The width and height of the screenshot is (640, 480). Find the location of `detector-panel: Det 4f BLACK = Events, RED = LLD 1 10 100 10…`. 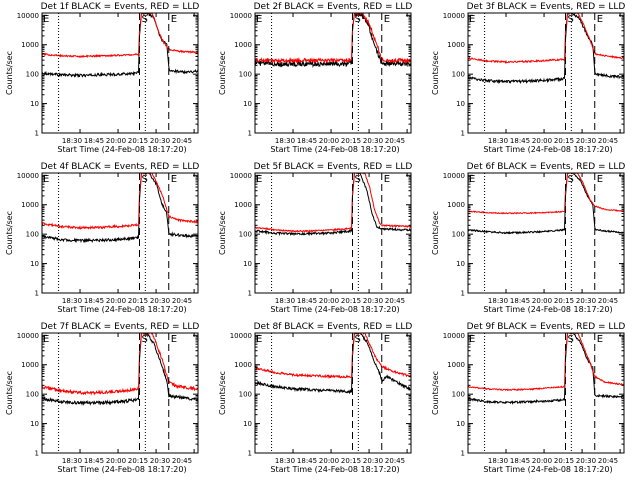

detector-panel: Det 4f BLACK = Events, RED = LLD 1 10 100 10… is located at coordinates (102, 238).